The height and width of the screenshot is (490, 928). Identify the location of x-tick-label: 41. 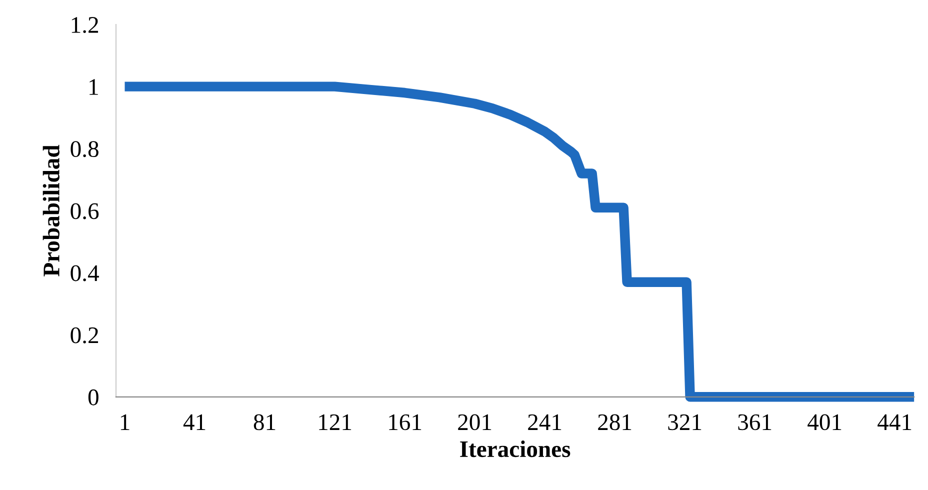
(194, 422).